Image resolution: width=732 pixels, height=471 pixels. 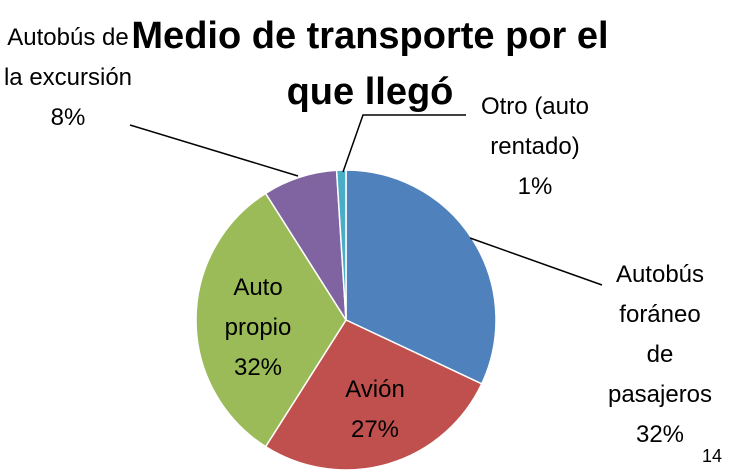 What do you see at coordinates (375, 410) in the screenshot?
I see `slice-label: Avión 27%` at bounding box center [375, 410].